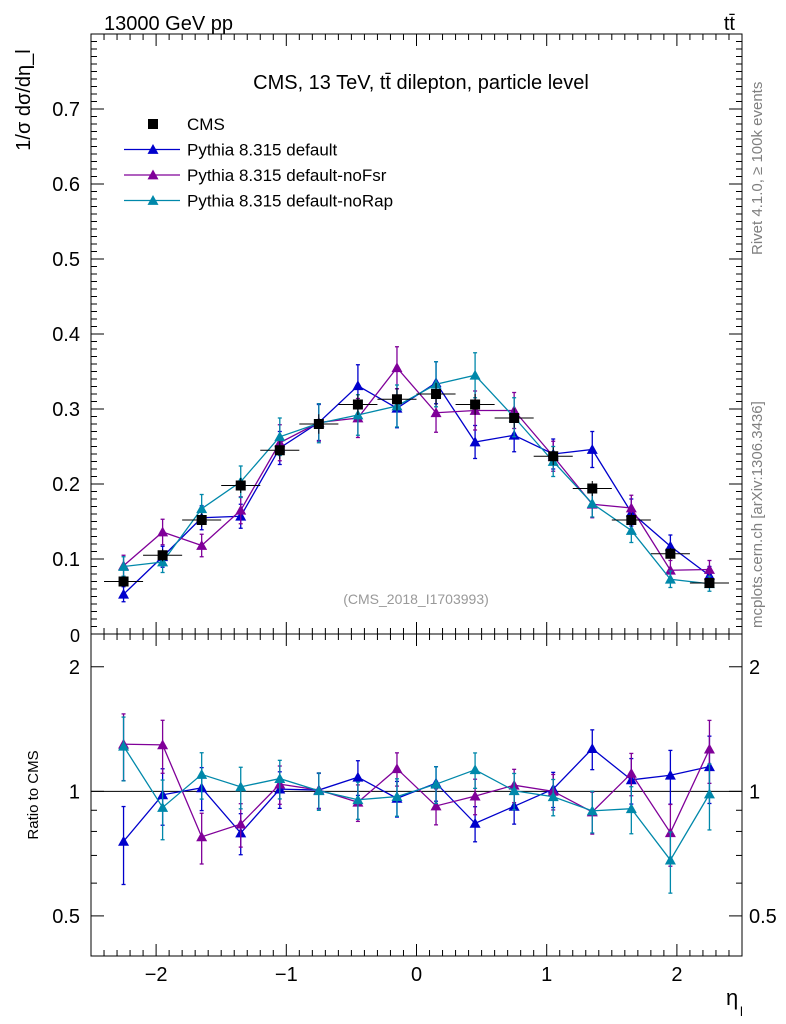 This screenshot has height=1024, width=786. Describe the element at coordinates (206, 124) in the screenshot. I see `legend-label-data: CMS` at that location.